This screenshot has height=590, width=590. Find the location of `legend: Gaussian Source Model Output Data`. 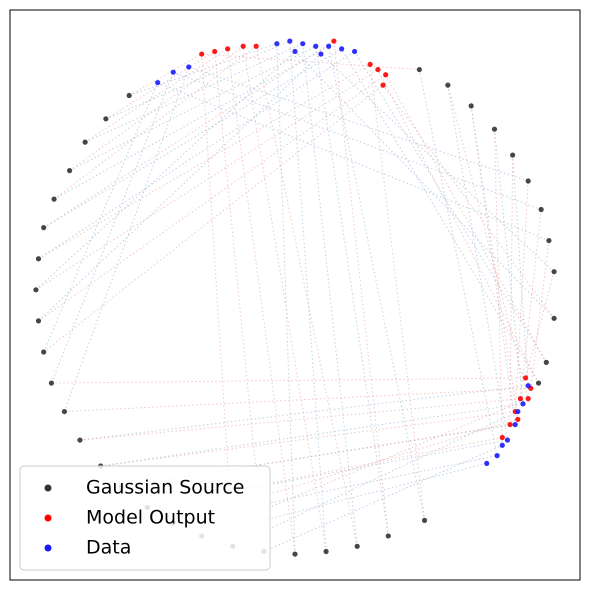

legend: Gaussian Source Model Output Data is located at coordinates (145, 518).